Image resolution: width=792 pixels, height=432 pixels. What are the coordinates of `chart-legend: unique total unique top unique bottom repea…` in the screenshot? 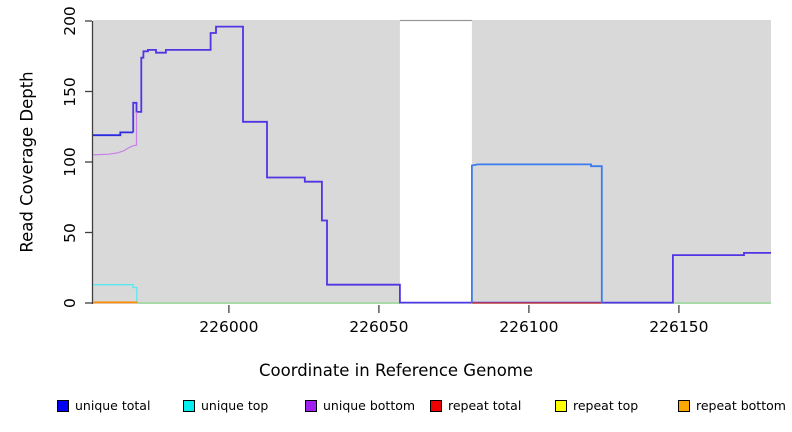 It's located at (396, 408).